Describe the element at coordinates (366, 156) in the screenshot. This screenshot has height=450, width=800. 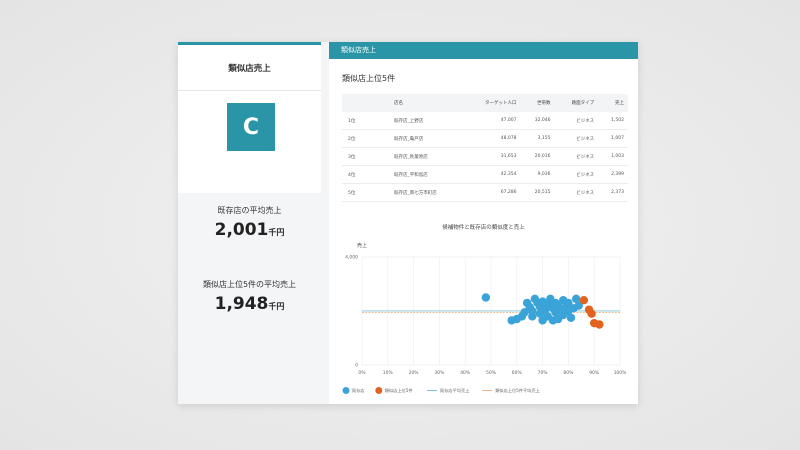
I see `cell-rank: 3位` at that location.